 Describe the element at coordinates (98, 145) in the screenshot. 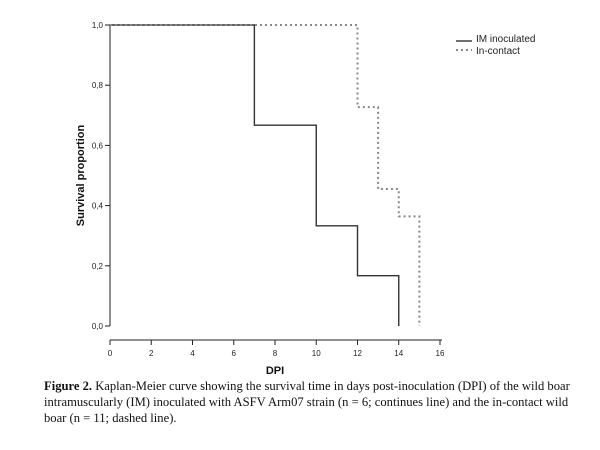

I see `y-tick-label: 0,6` at that location.